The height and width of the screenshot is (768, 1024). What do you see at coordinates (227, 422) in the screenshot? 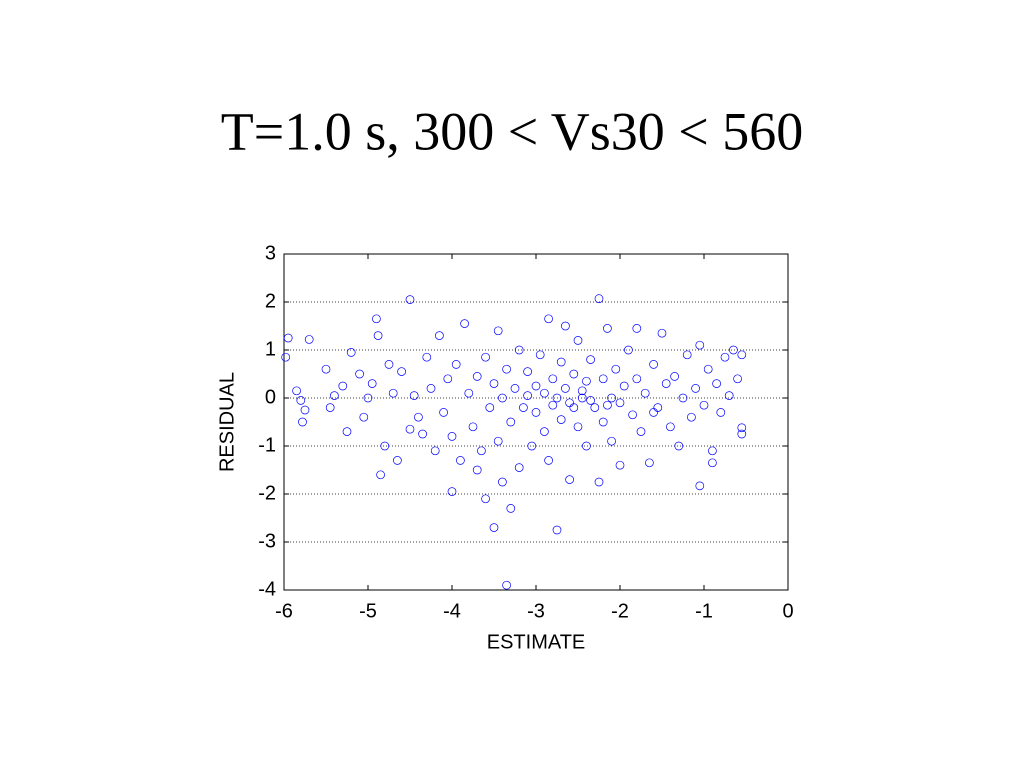
I see `y-axis-label: RESIDUAL` at bounding box center [227, 422].